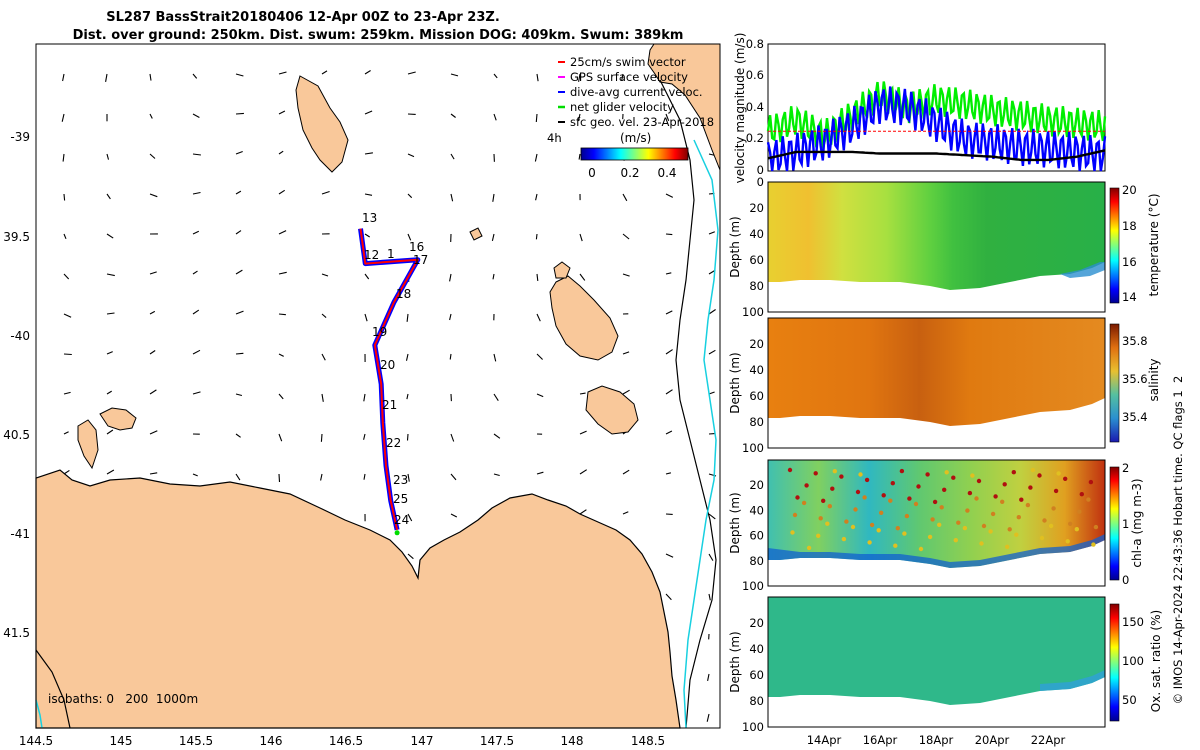 The width and height of the screenshot is (1200, 750). What do you see at coordinates (735, 522) in the screenshot?
I see `depth-axis-label: Depth (m)` at bounding box center [735, 522].